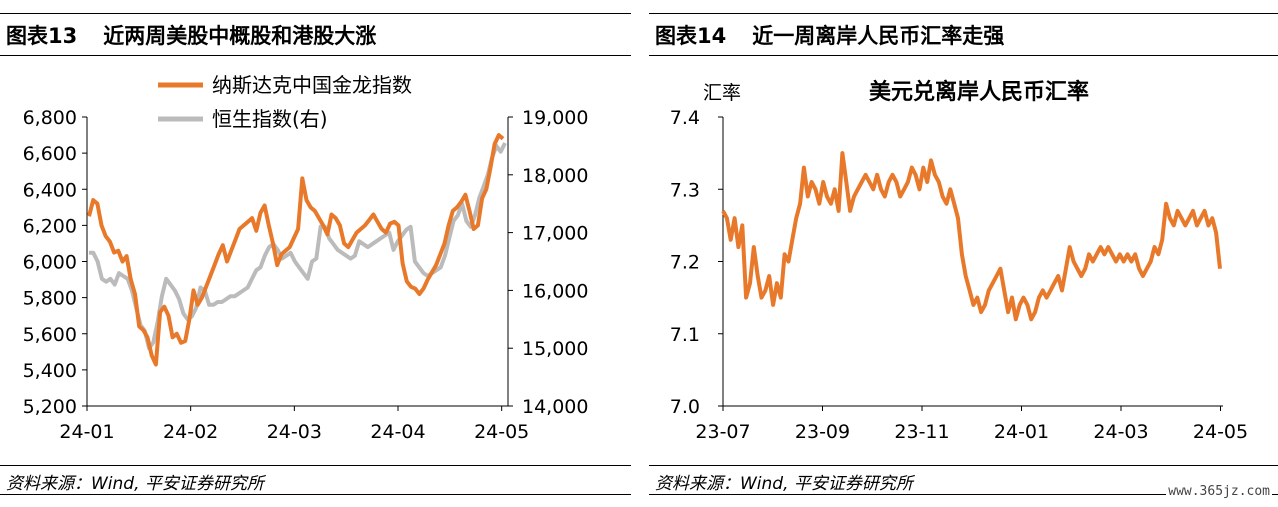 This screenshot has height=507, width=1278. What do you see at coordinates (685, 407) in the screenshot?
I see `y-tick-label: 7.0` at bounding box center [685, 407].